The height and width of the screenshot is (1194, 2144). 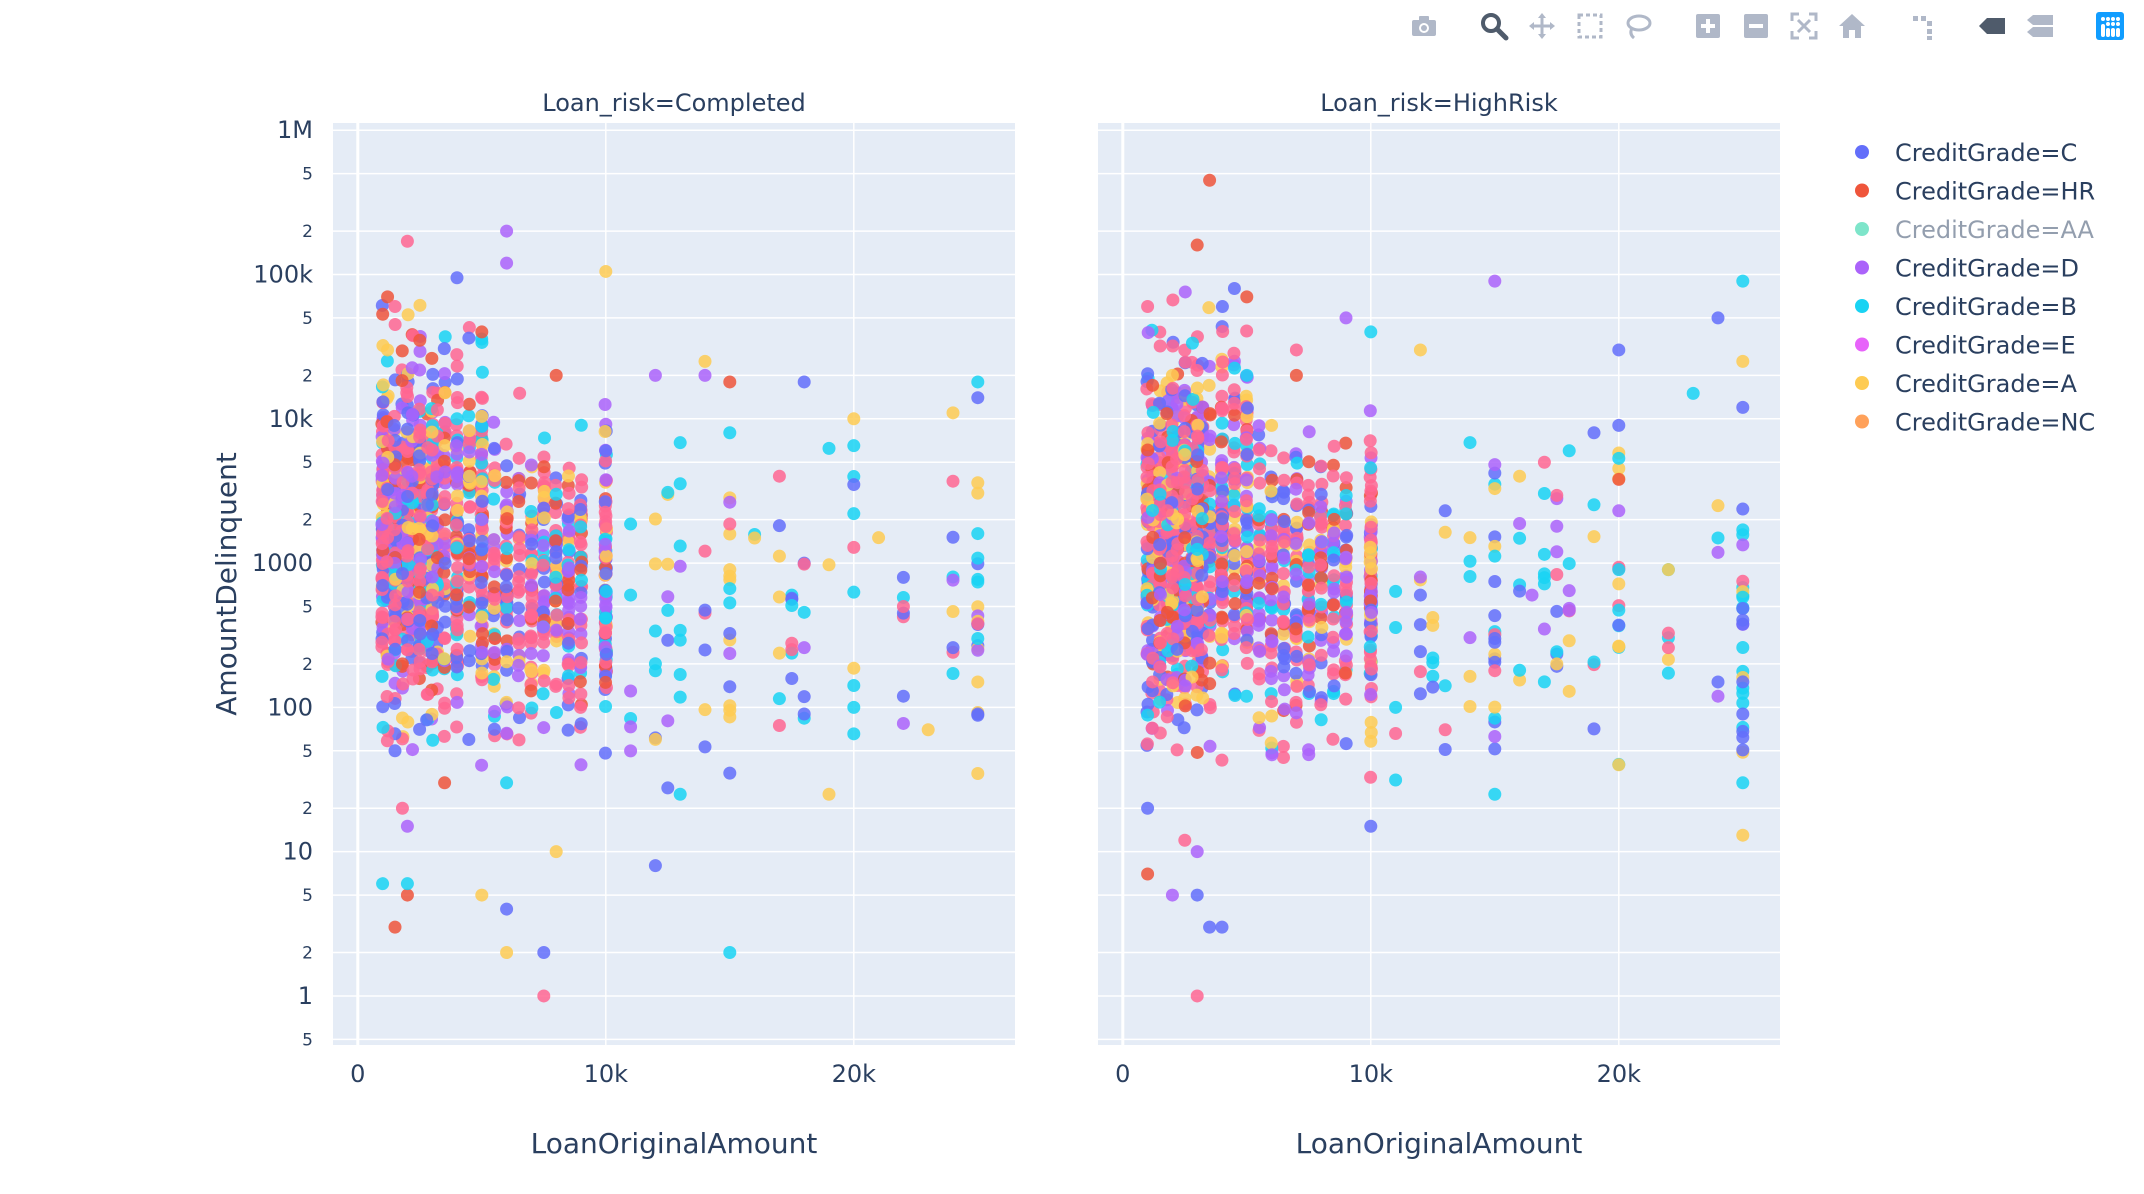 I want to click on zoom-icon, so click(x=1494, y=26).